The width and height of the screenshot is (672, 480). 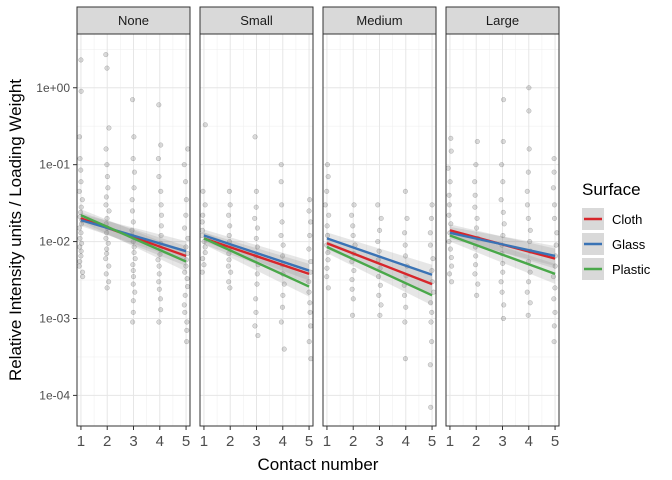 I want to click on legend-title: Surface, so click(x=611, y=189).